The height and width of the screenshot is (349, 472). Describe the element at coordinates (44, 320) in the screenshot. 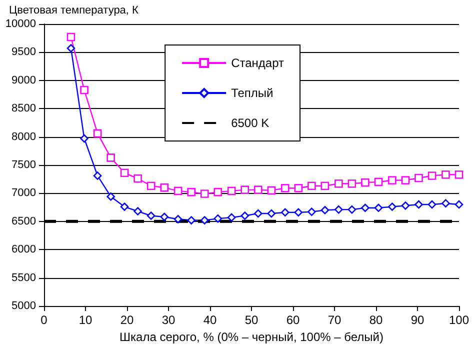

I see `x-tick-label: 0` at that location.